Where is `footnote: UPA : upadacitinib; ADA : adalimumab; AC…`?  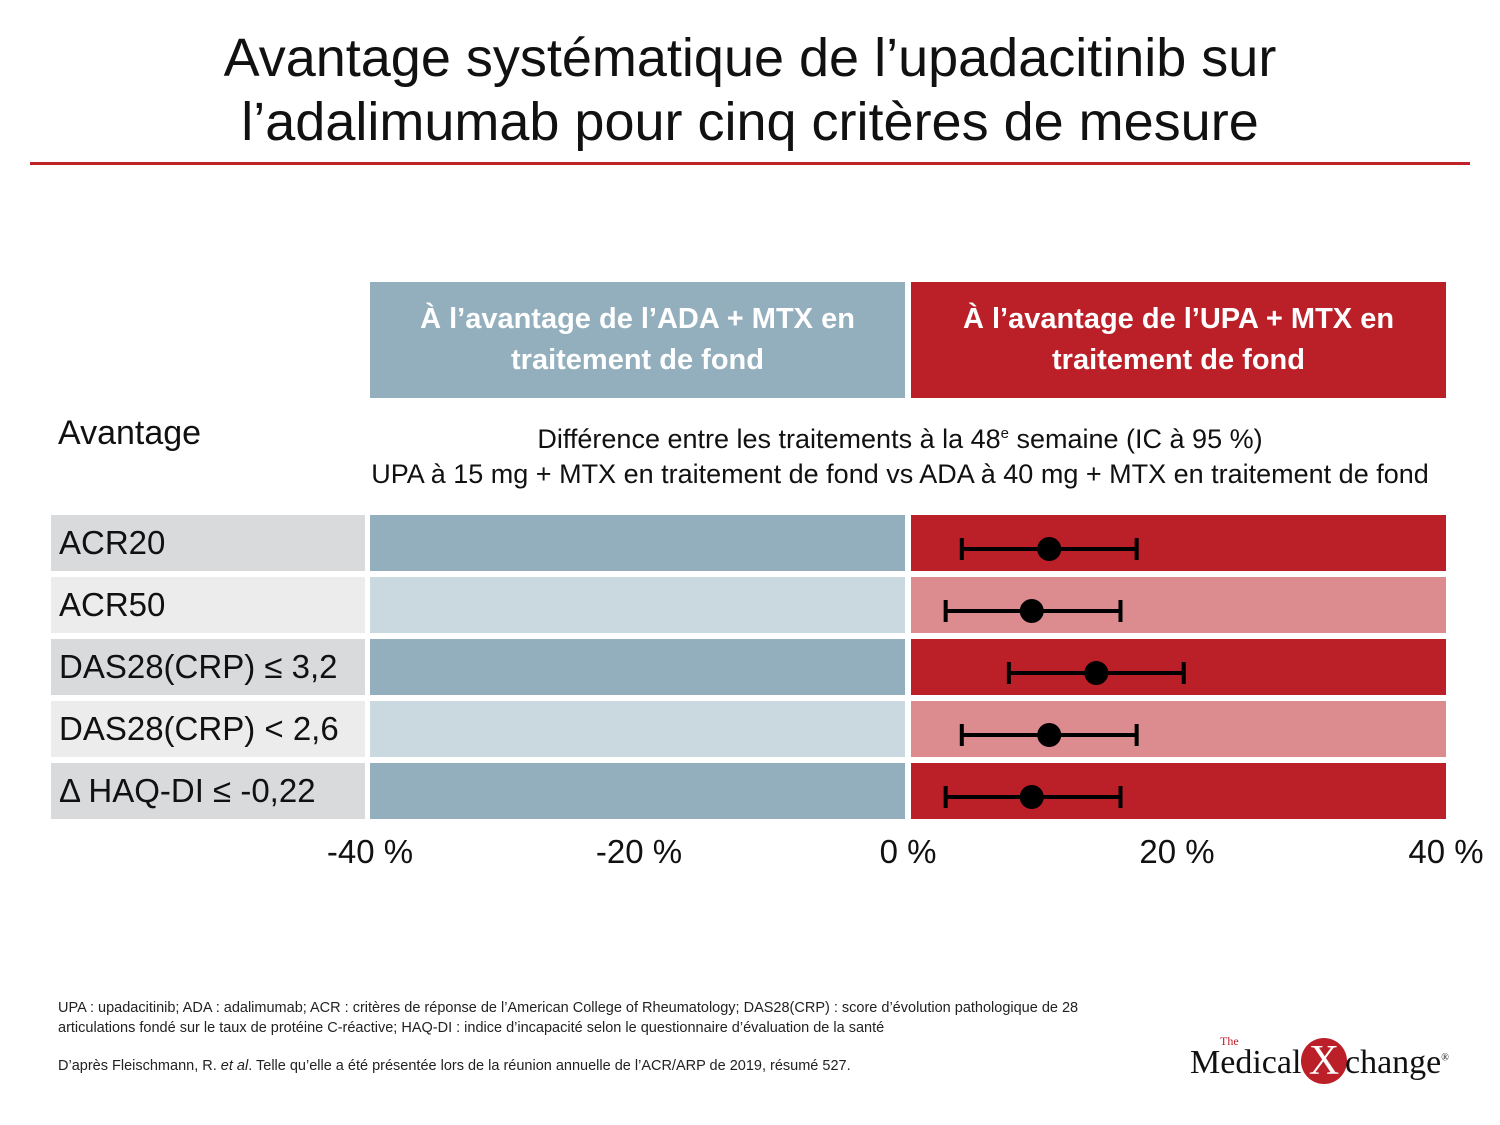 footnote: UPA : upadacitinib; ADA : adalimumab; AC… is located at coordinates (568, 1018).